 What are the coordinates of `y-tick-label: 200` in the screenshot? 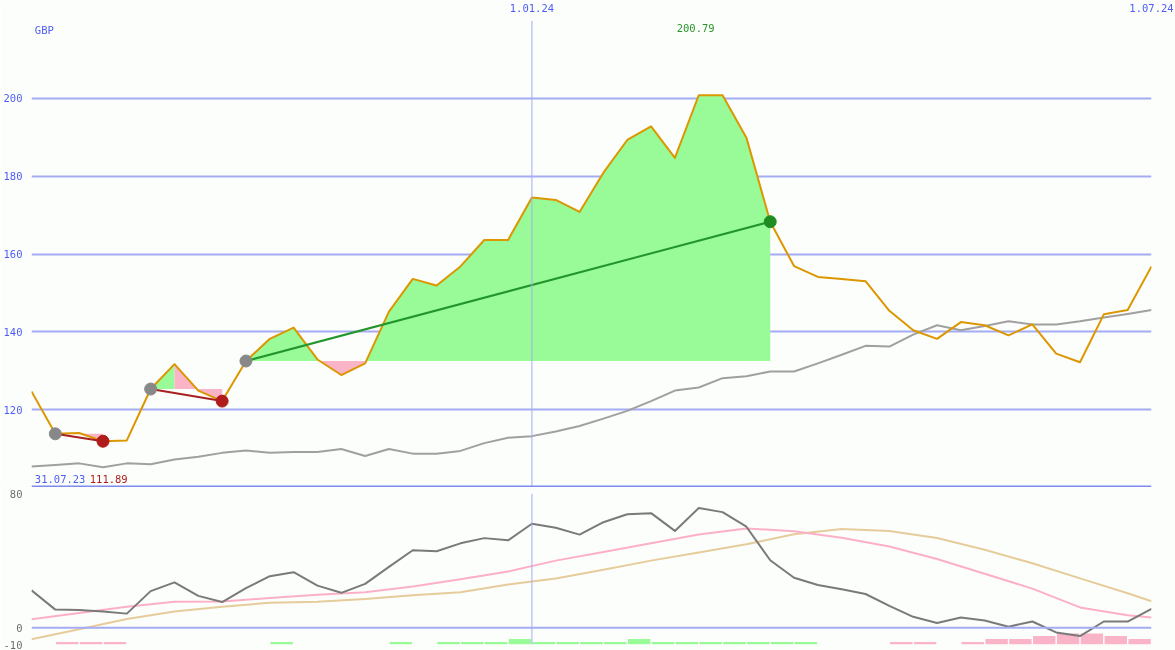 It's located at (13, 98).